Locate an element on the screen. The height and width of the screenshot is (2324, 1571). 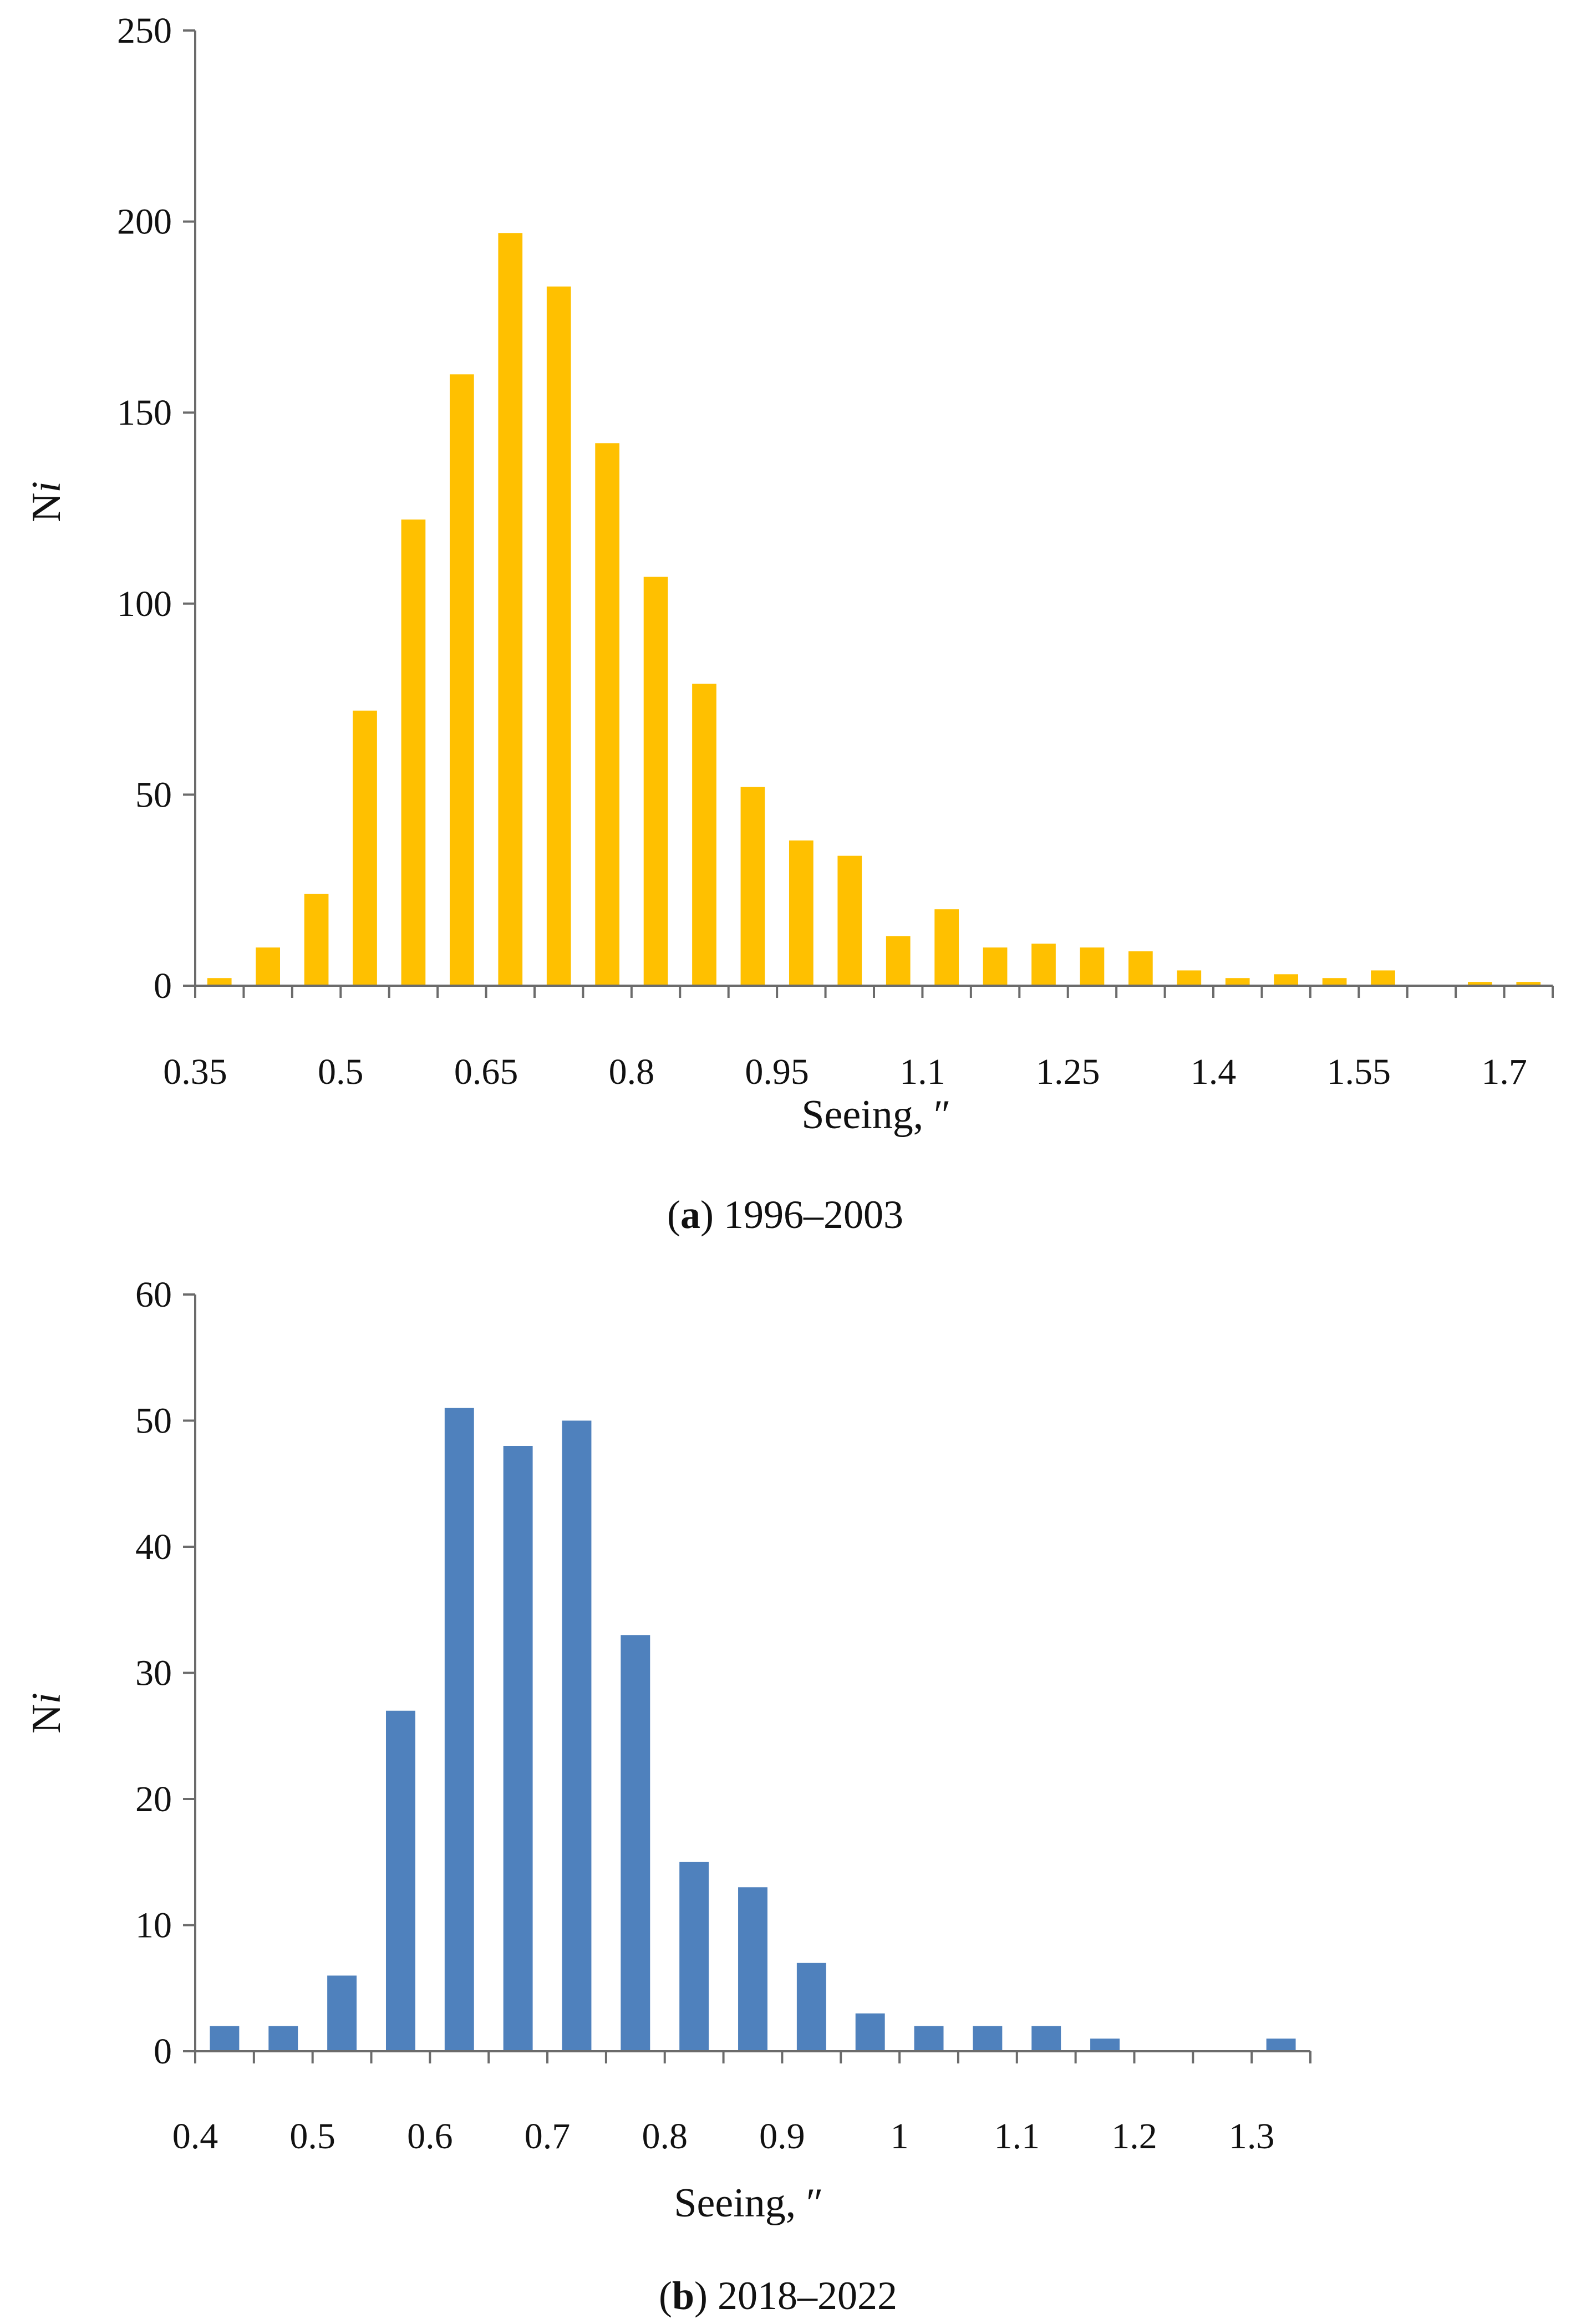
x-tick-labels-b: 0.4 0.5 0.6 0.7 0.8 0.9 1 1.1 1.2 1.3 is located at coordinates (723, 2137).